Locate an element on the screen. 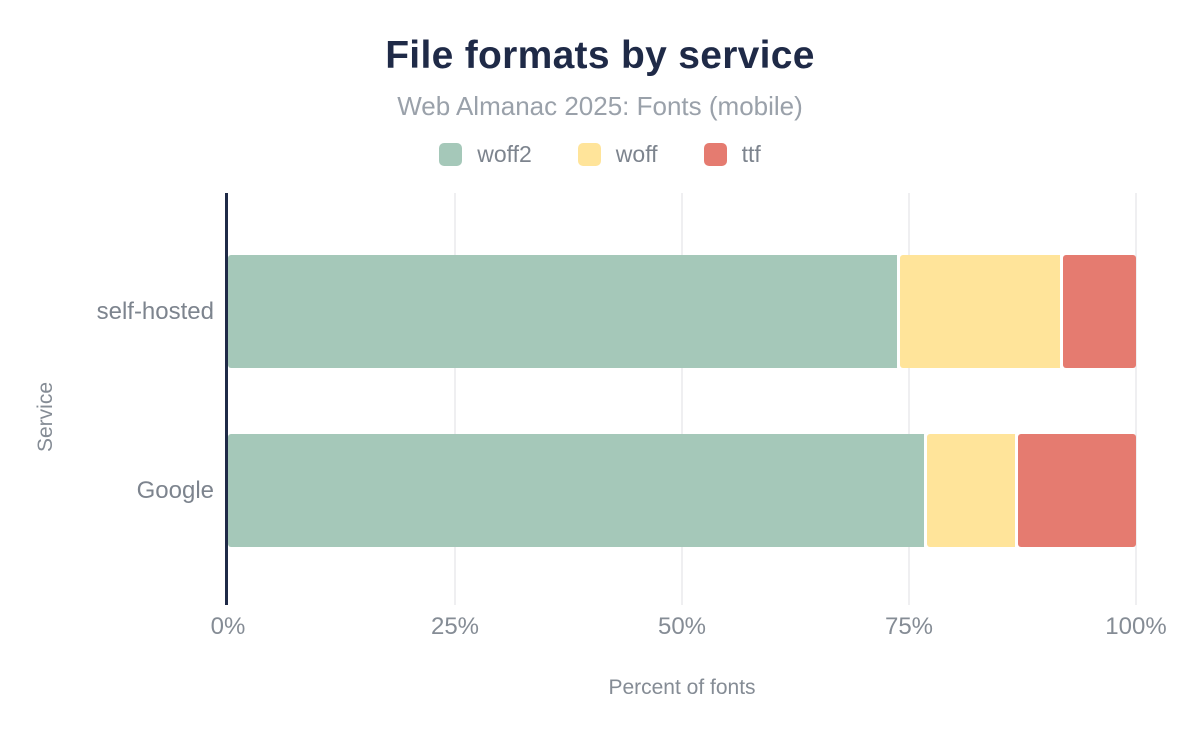  bar-segment-Google-ttf is located at coordinates (1076, 490).